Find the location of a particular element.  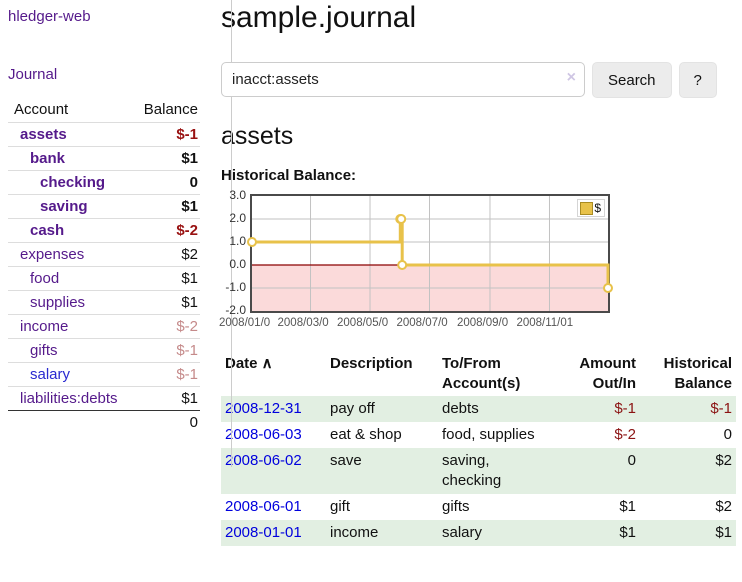

register-col-header-date: Date ∧ is located at coordinates (249, 363).